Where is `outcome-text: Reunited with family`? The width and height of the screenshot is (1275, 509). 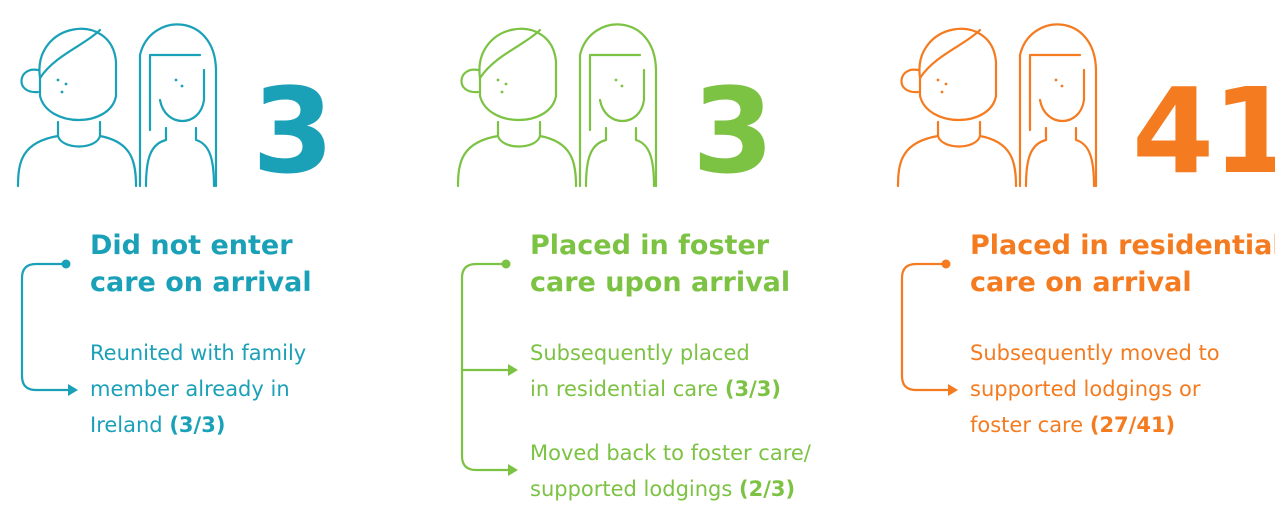 outcome-text: Reunited with family is located at coordinates (198, 353).